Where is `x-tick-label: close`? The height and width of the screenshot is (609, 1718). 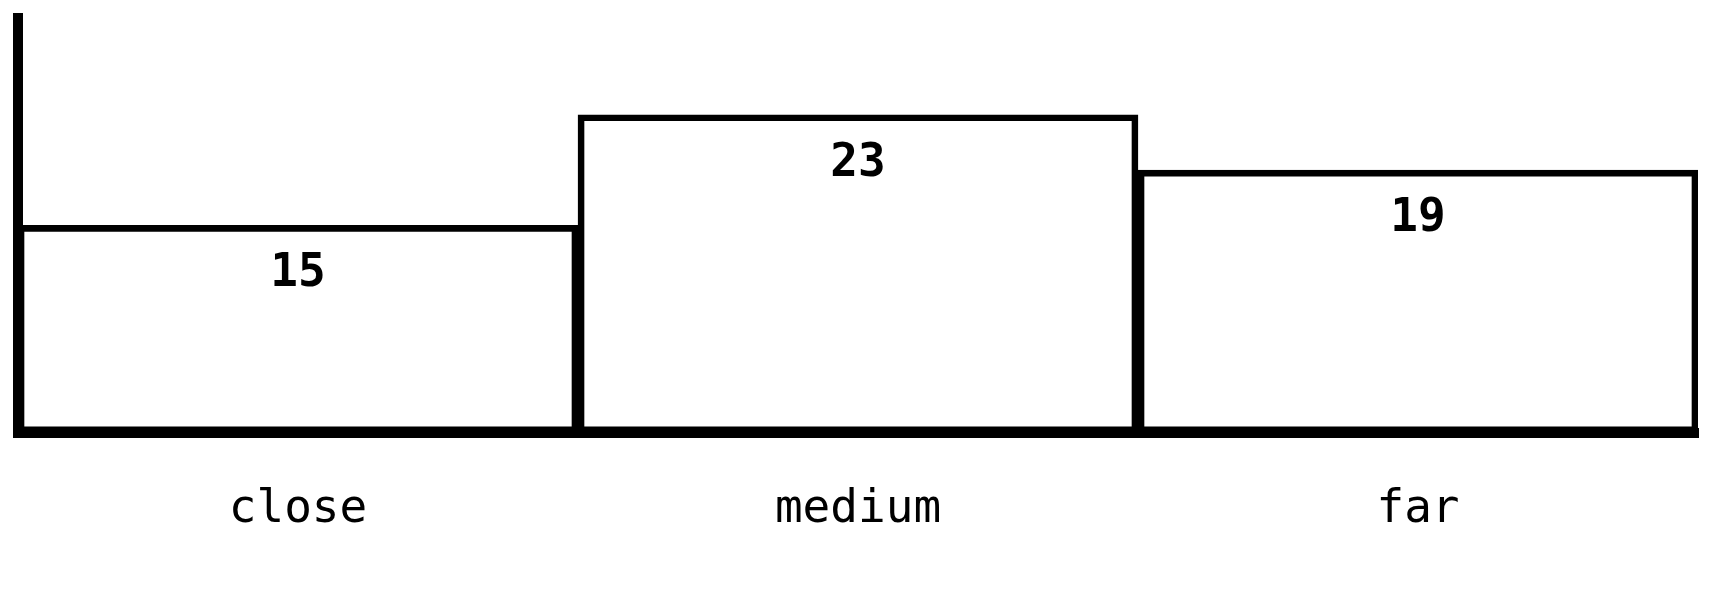 x-tick-label: close is located at coordinates (298, 506).